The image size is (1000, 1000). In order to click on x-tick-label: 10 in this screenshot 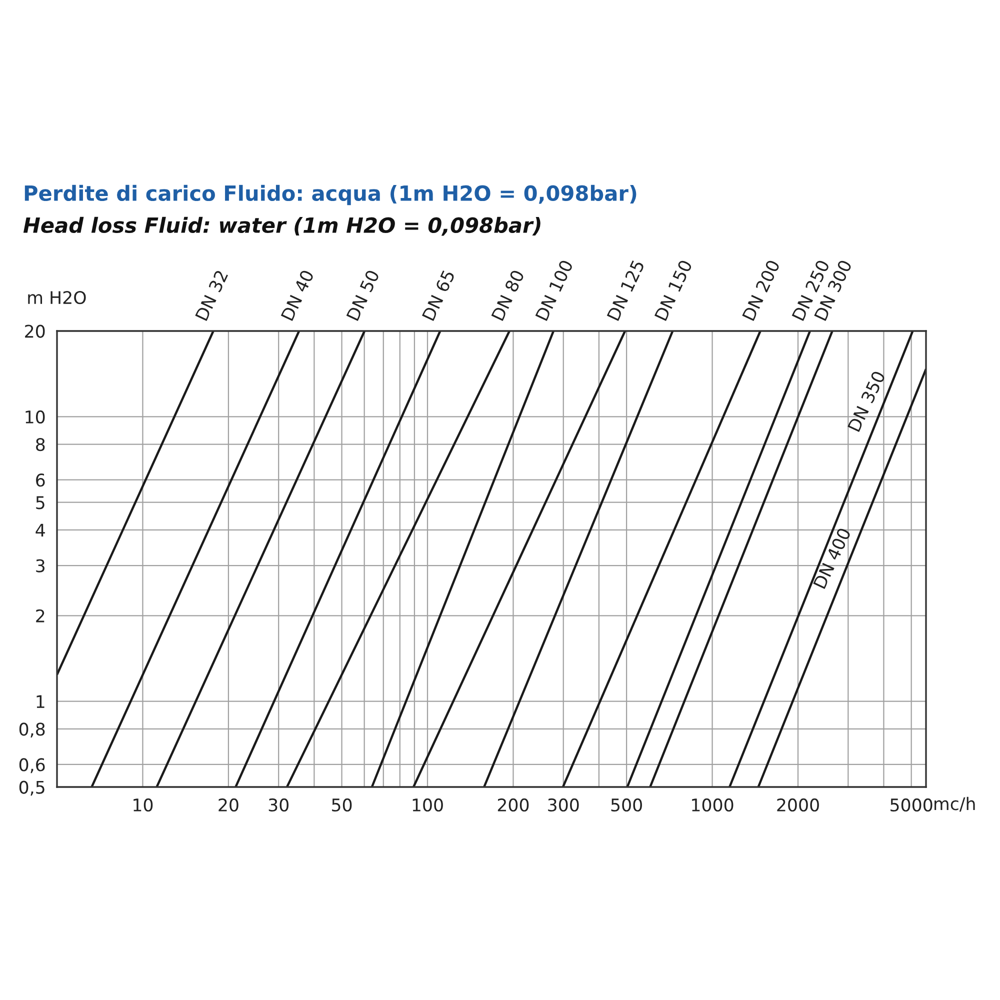, I will do `click(143, 805)`.